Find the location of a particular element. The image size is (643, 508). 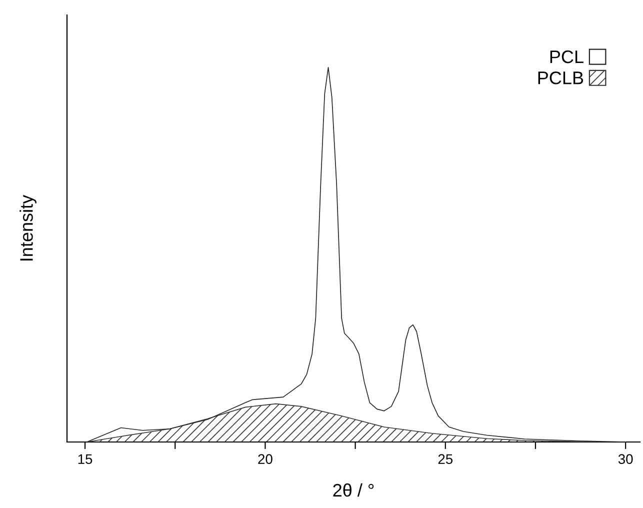

legend-label: PCLB is located at coordinates (561, 78).